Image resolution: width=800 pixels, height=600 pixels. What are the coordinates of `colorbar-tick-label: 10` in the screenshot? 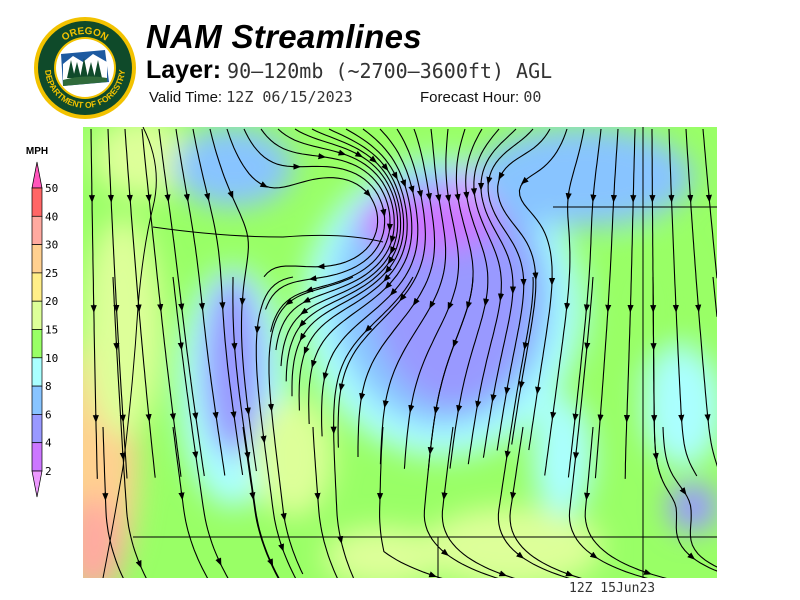 It's located at (51, 358).